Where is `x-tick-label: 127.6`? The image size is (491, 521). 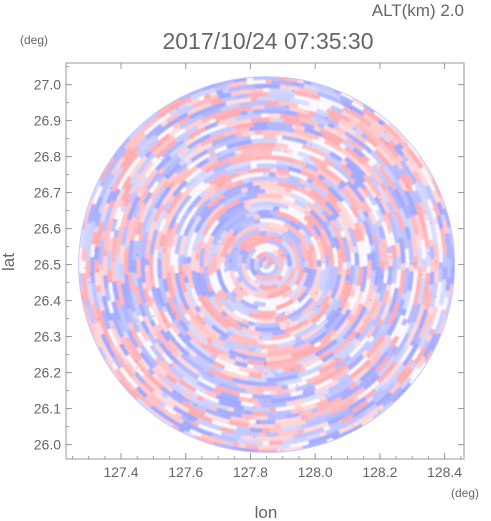 x-tick-label: 127.6 is located at coordinates (185, 472).